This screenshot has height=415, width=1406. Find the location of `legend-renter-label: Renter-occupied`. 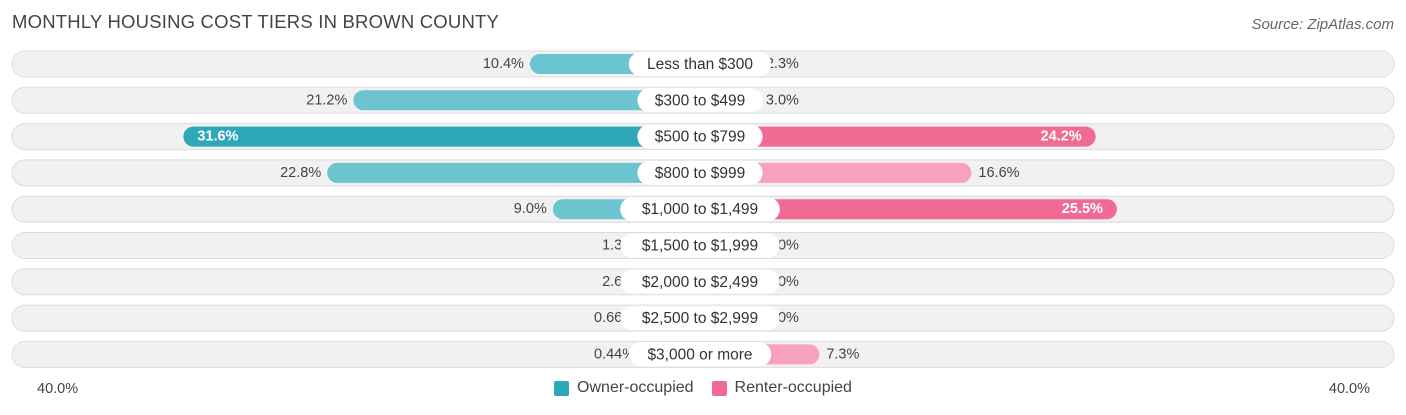

legend-renter-label: Renter-occupied is located at coordinates (793, 387).